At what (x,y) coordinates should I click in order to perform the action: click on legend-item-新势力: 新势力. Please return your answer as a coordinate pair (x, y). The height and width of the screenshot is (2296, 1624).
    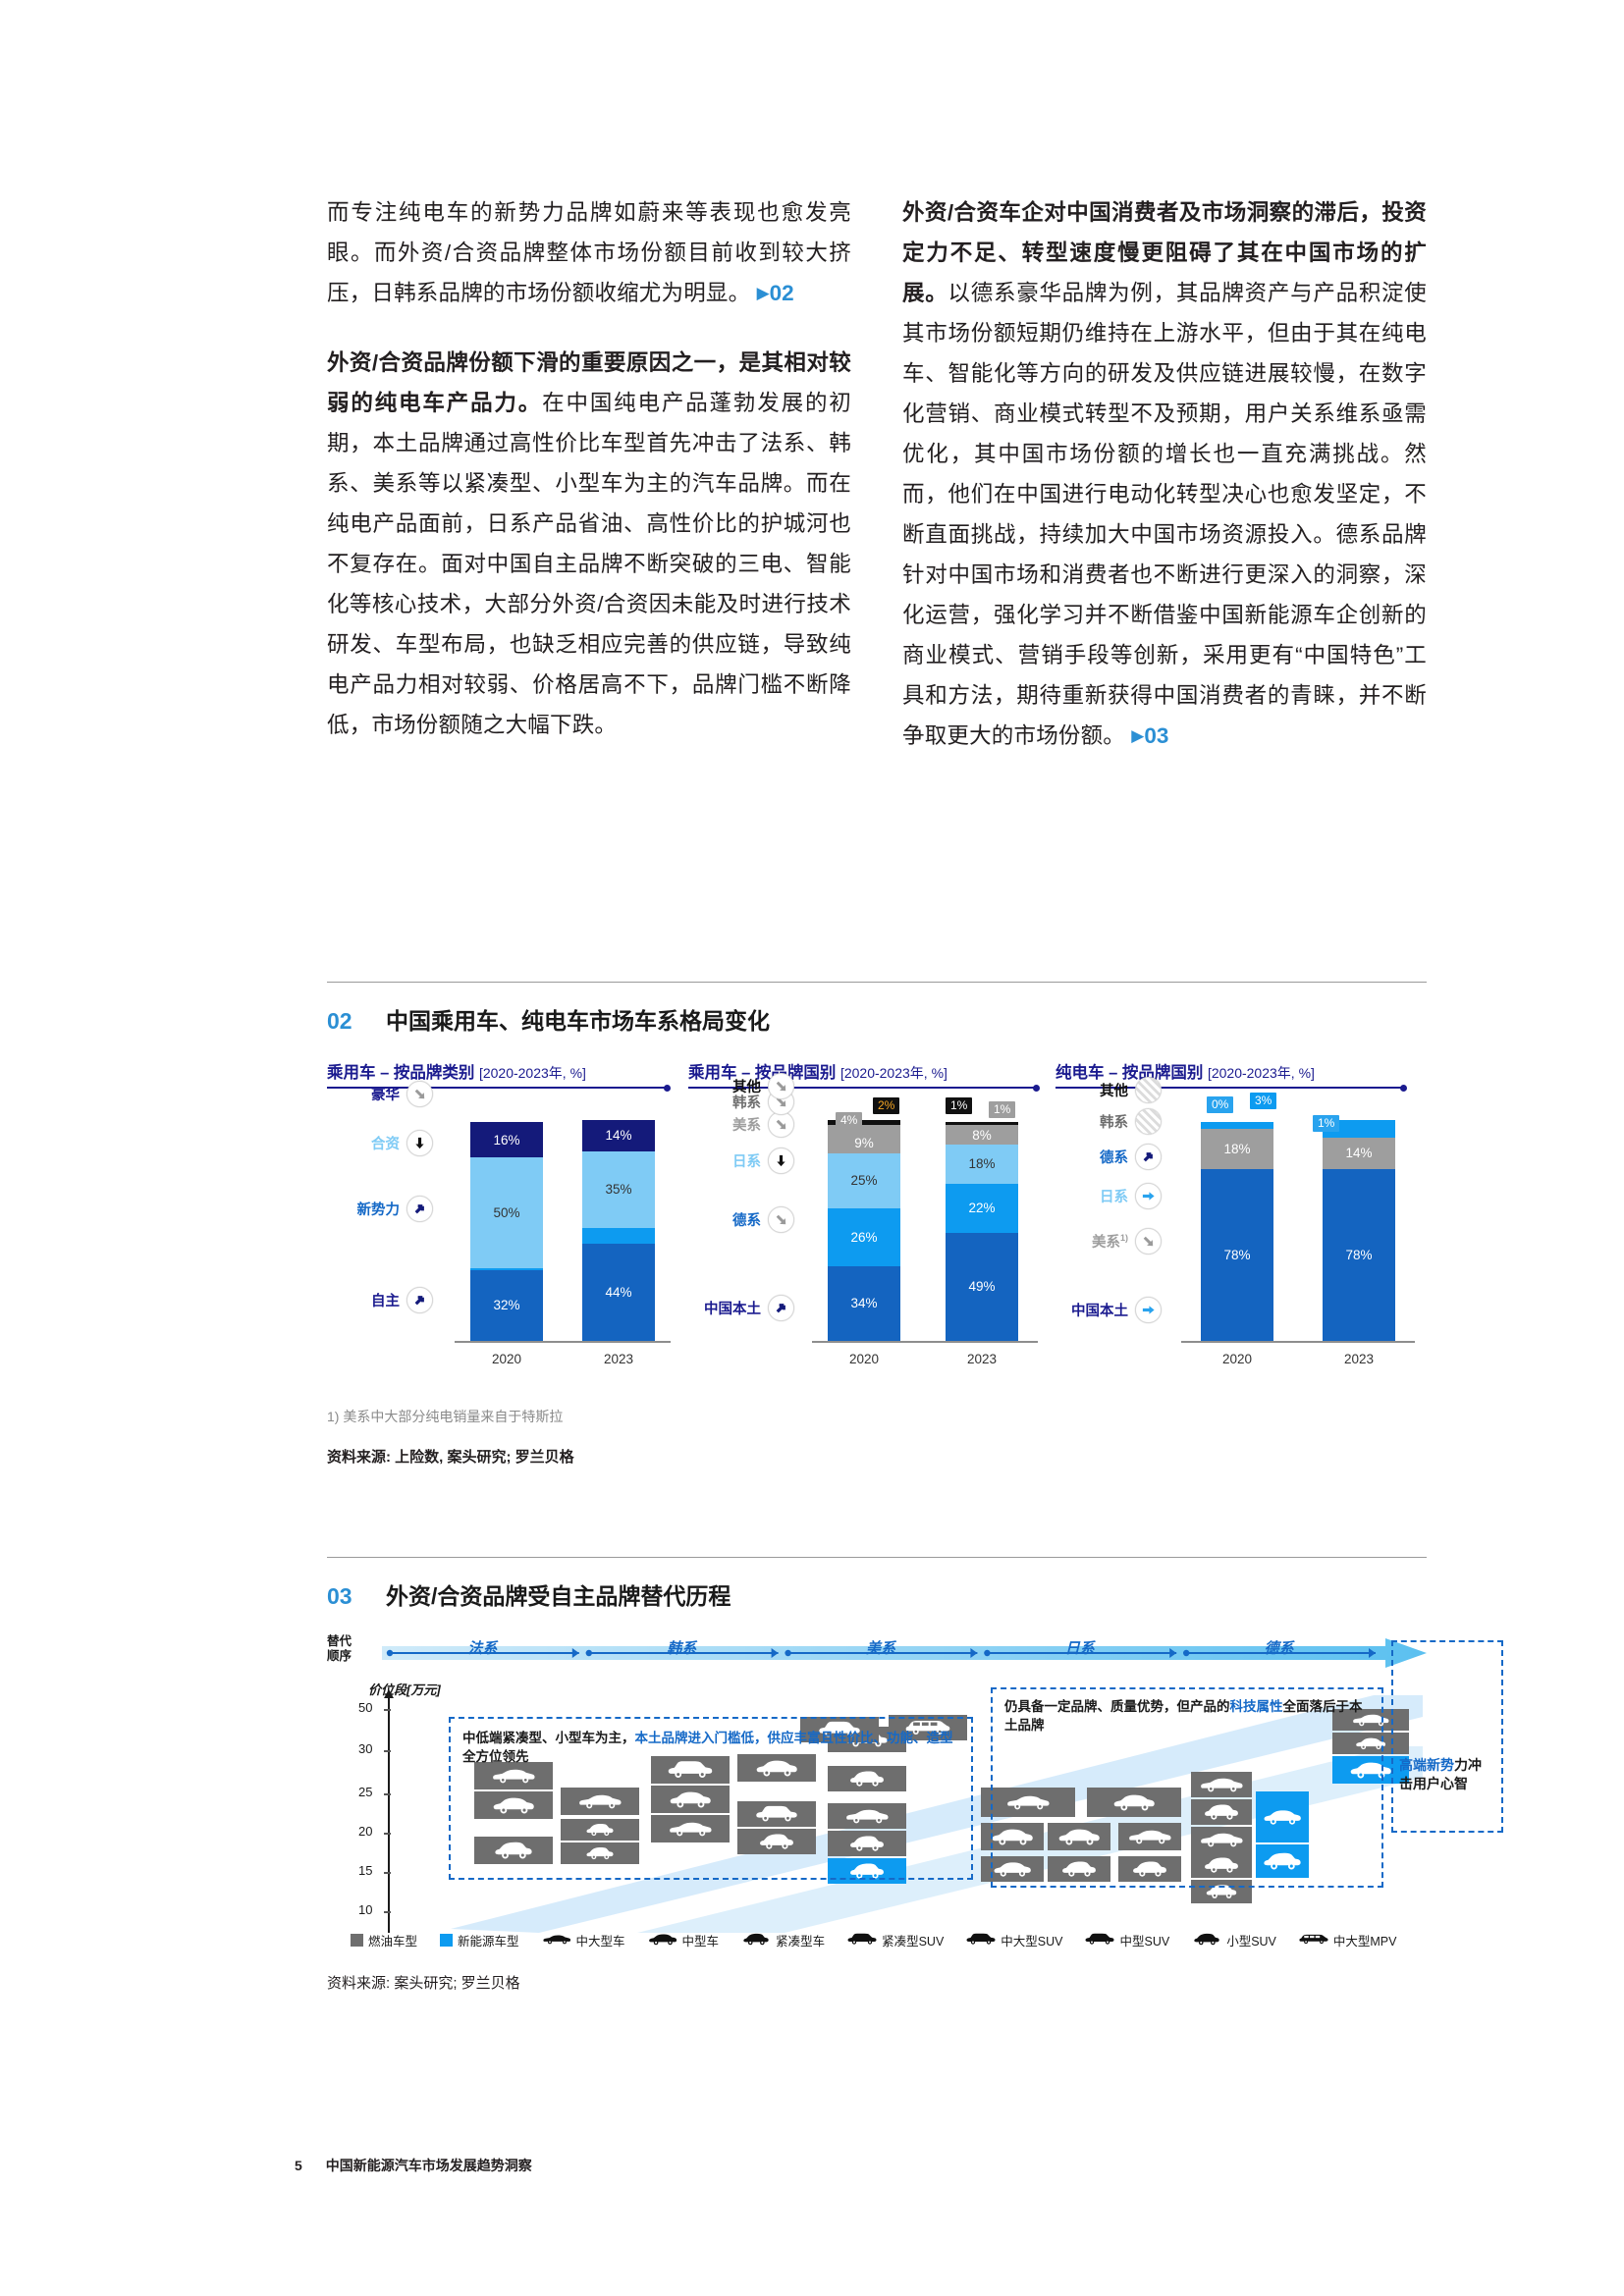
    Looking at the image, I should click on (394, 1209).